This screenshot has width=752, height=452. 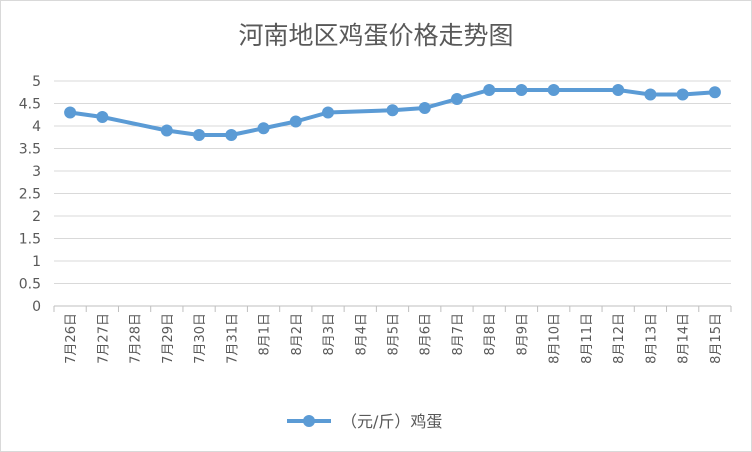 What do you see at coordinates (587, 338) in the screenshot?
I see `x-tick-label: 8月11日` at bounding box center [587, 338].